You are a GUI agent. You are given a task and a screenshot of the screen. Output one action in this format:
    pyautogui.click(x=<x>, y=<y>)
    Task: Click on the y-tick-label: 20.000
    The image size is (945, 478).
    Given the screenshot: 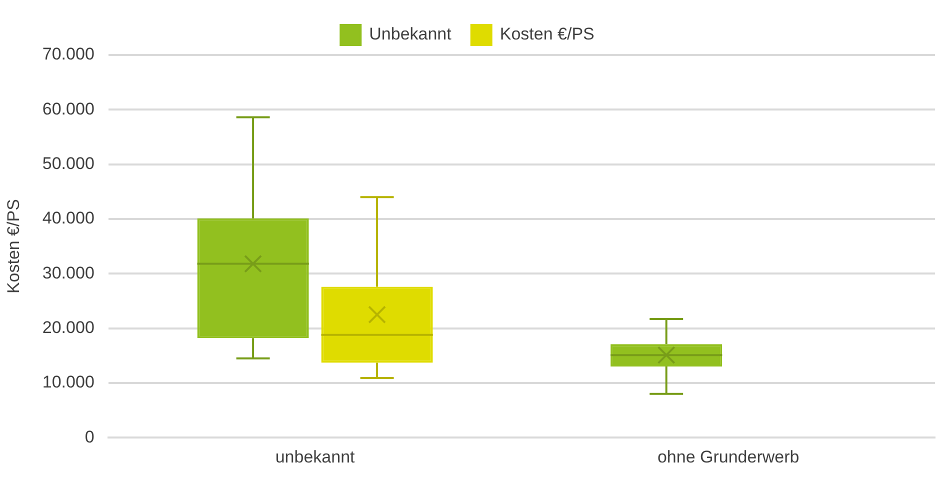 What is the action you would take?
    pyautogui.click(x=68, y=327)
    